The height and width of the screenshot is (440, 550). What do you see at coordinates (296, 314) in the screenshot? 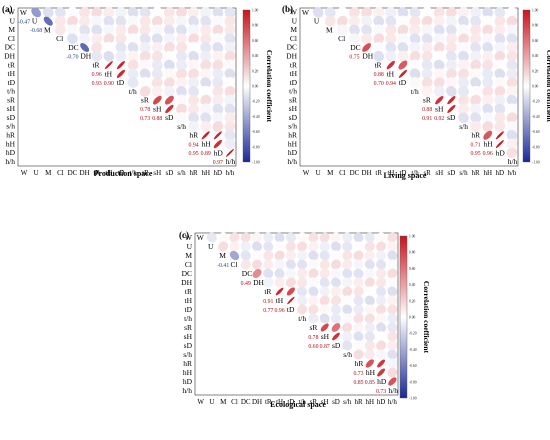
I see `matrix-frame` at bounding box center [296, 314].